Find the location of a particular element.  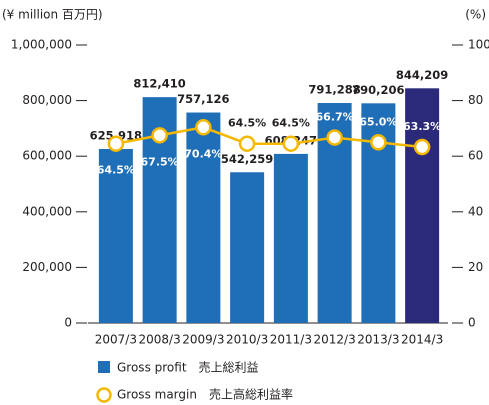

x-tick-label: 2014/3 is located at coordinates (422, 340).